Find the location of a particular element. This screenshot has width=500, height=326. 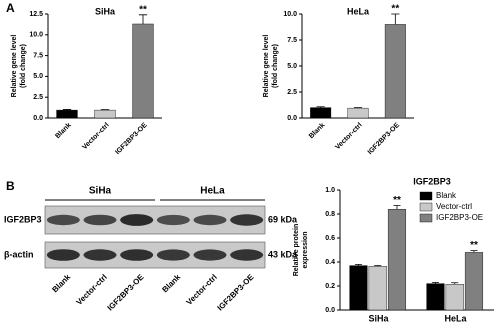

legend-label: IGF2BP3-OE is located at coordinates (459, 217).